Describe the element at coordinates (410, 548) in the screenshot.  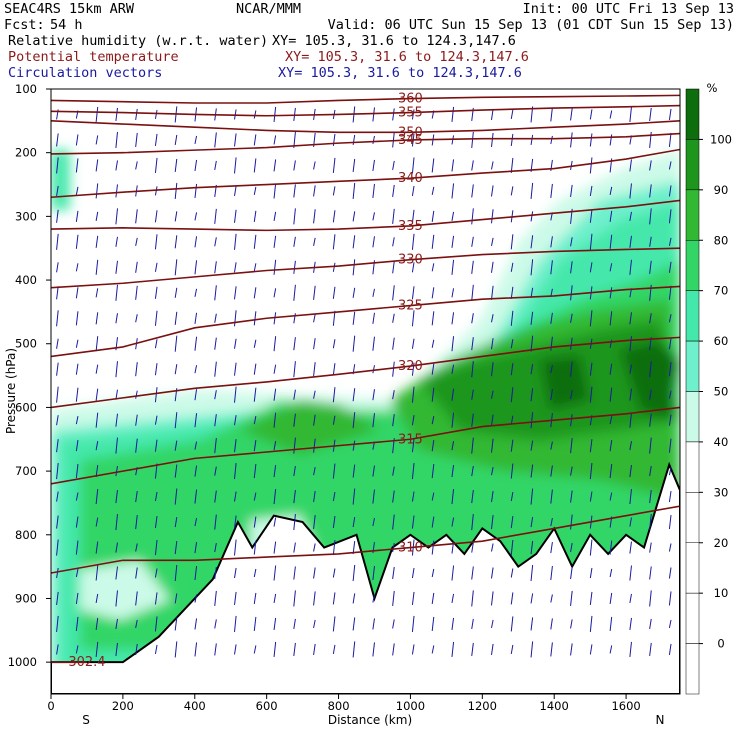
I see `theta-label-310: 310` at that location.